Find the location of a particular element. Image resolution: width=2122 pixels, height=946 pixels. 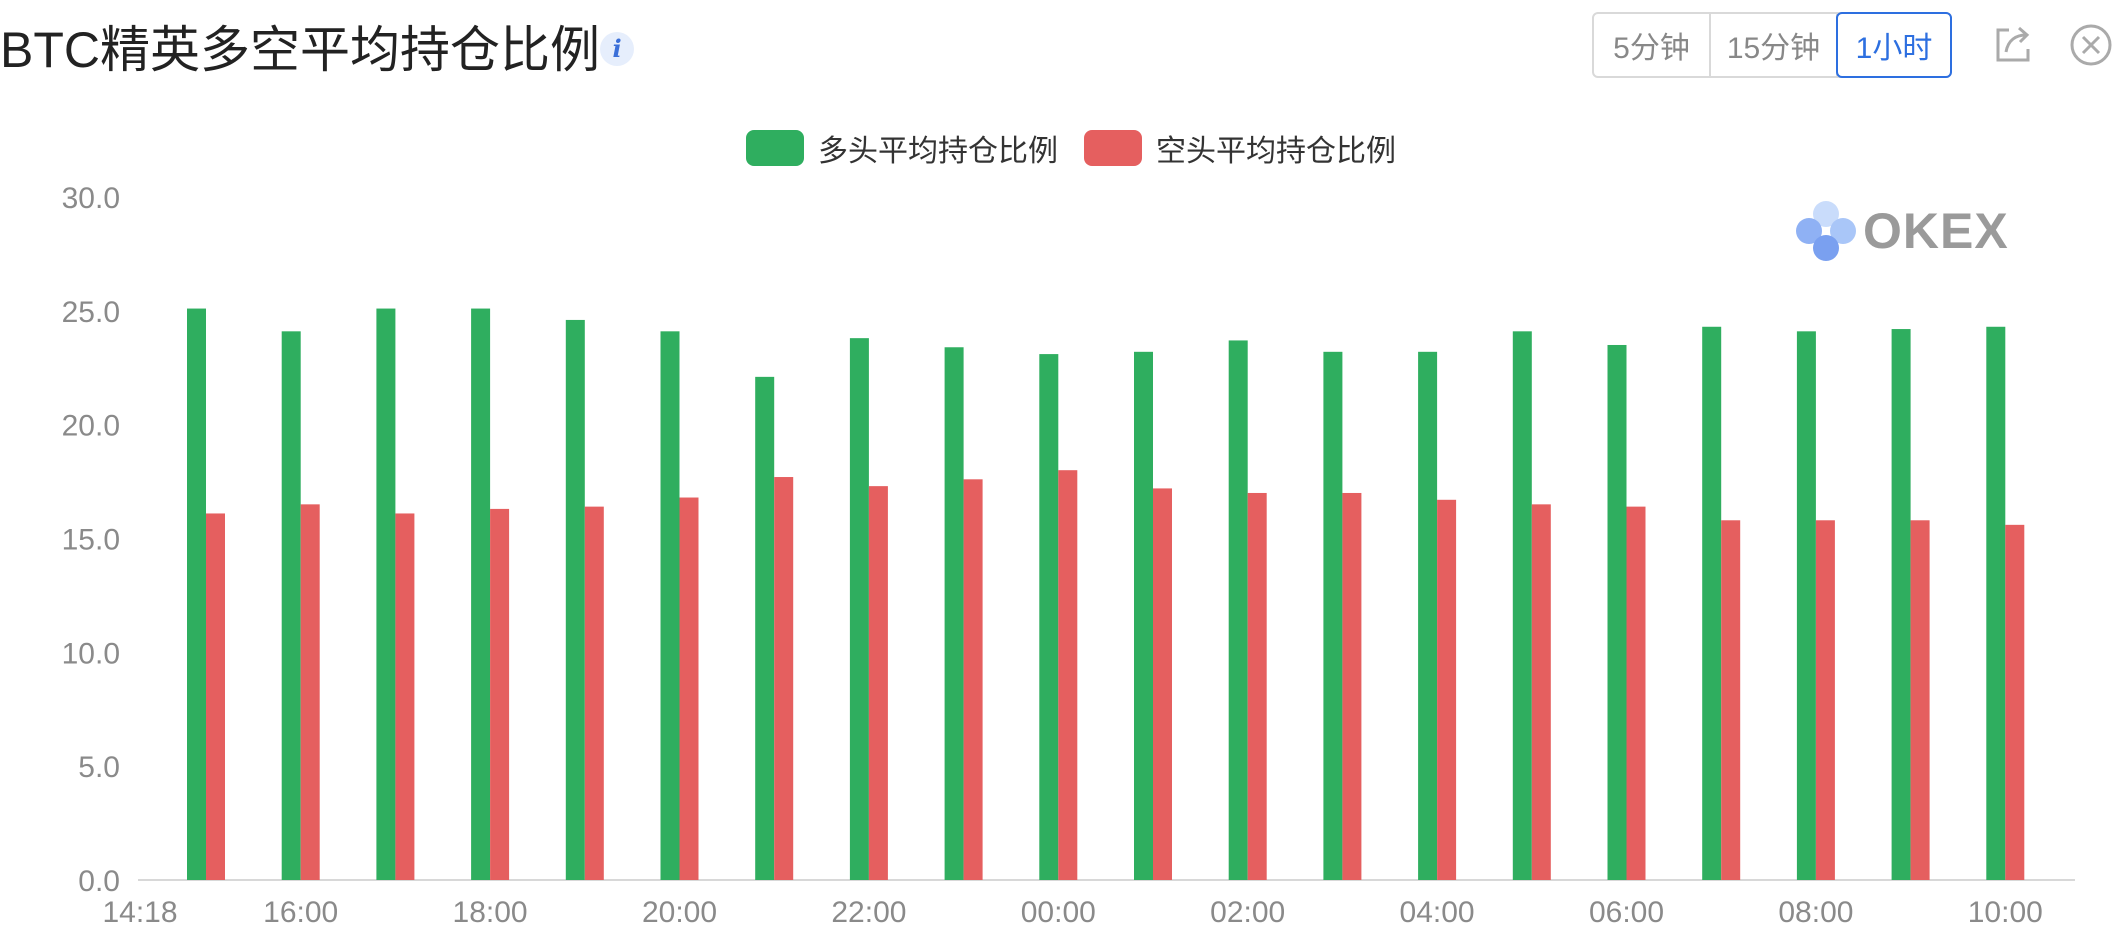

chart-legend: 多头平均持仓比例 空头平均持仓比例 is located at coordinates (1061, 148).